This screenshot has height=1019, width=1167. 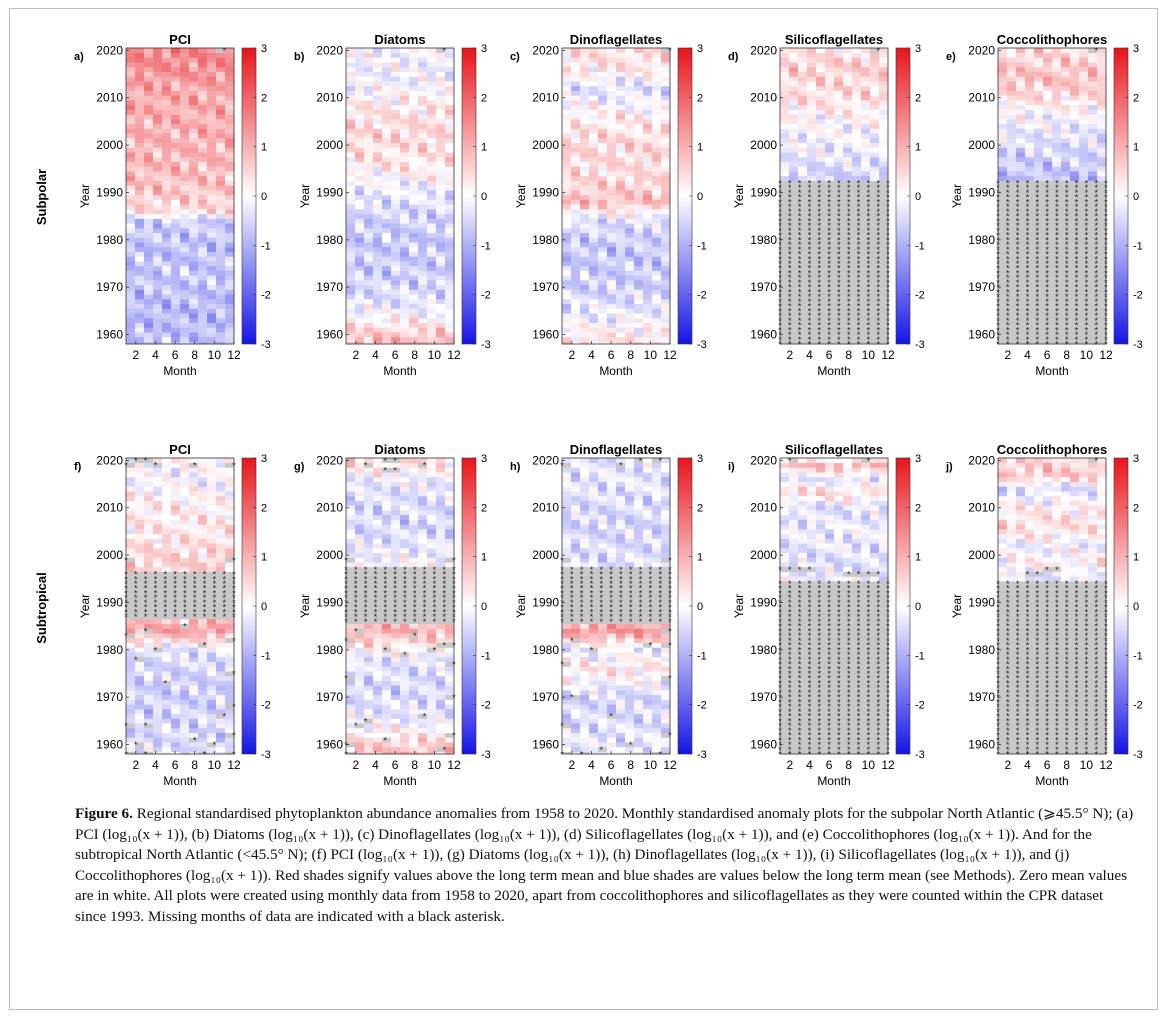 What do you see at coordinates (951, 57) in the screenshot?
I see `panel-letter: e)` at bounding box center [951, 57].